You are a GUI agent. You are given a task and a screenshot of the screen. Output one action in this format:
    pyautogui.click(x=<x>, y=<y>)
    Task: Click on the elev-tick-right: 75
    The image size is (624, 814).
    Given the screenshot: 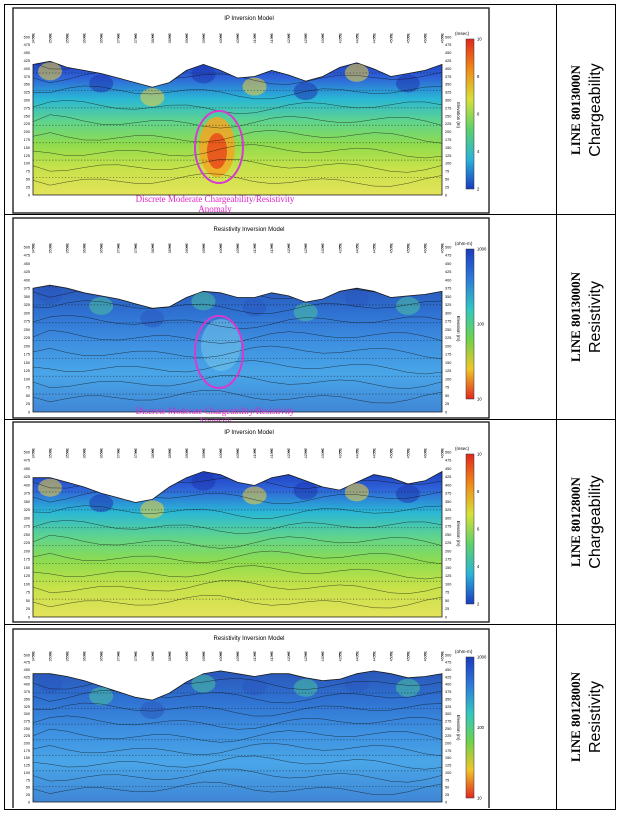 What is the action you would take?
    pyautogui.click(x=447, y=388)
    